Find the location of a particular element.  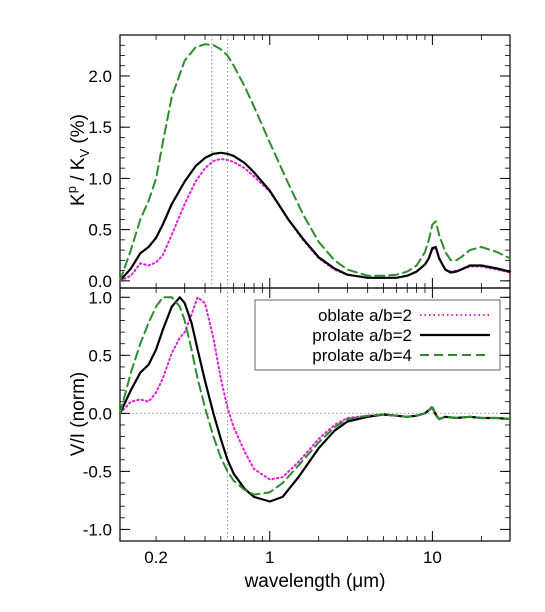

x-tick-label: 10 is located at coordinates (432, 557).